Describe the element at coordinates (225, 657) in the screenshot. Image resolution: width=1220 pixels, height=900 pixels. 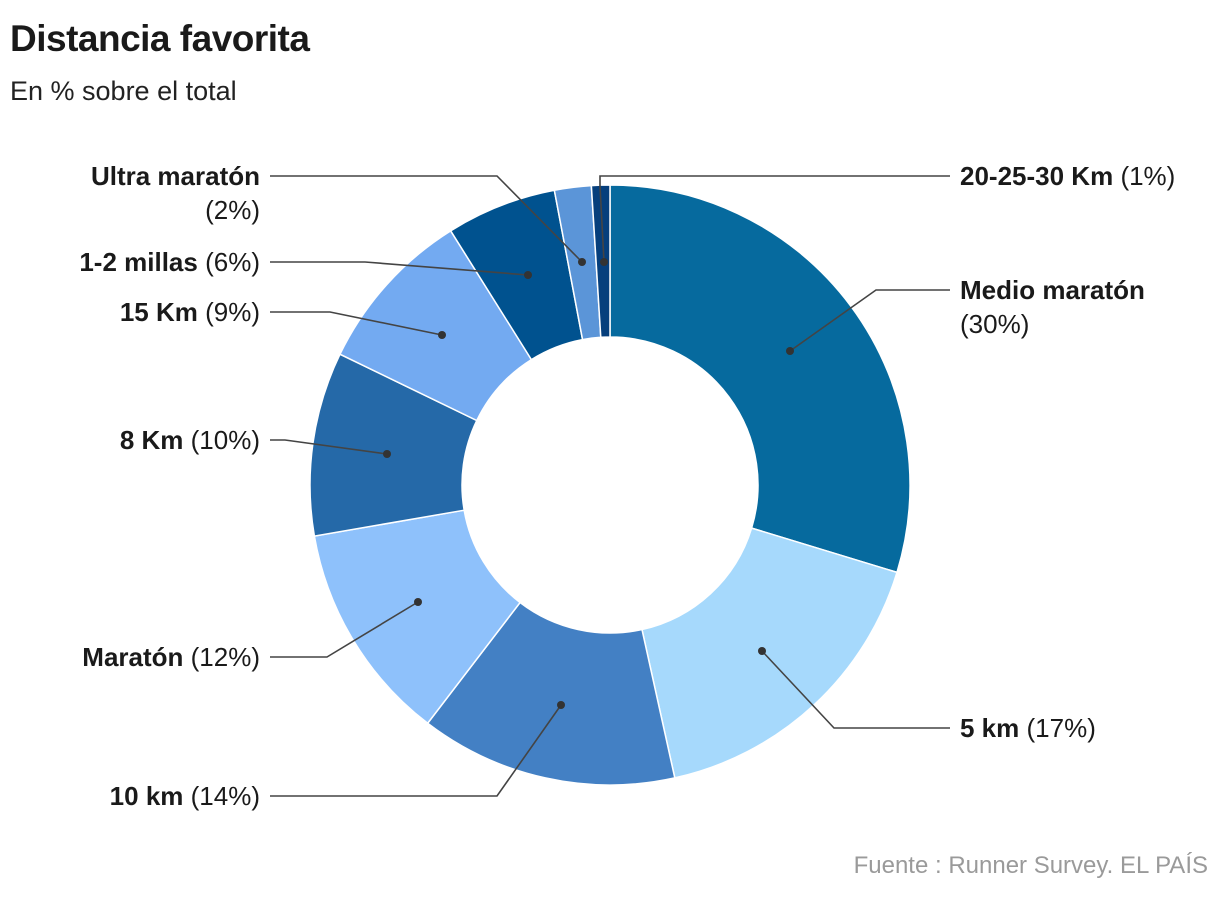
I see `slice-label-value: (12%)` at that location.